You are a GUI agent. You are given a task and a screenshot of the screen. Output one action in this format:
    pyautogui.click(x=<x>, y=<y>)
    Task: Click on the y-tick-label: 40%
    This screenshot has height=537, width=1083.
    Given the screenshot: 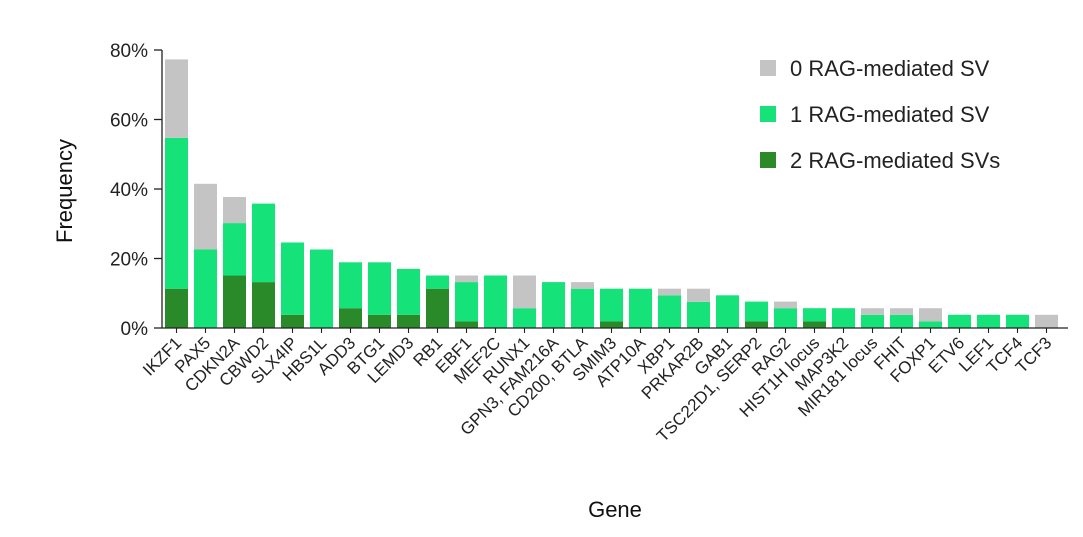 What is the action you would take?
    pyautogui.click(x=129, y=190)
    